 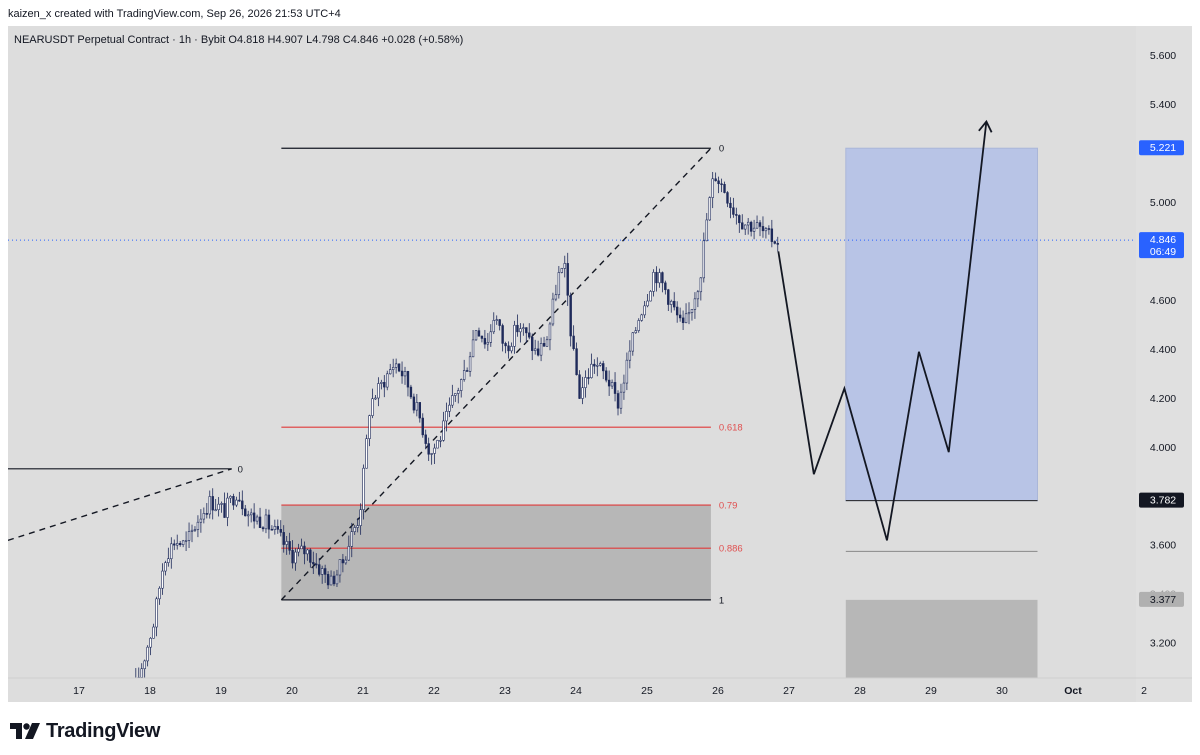 I want to click on price-badge-text: 5.221, so click(x=1163, y=148).